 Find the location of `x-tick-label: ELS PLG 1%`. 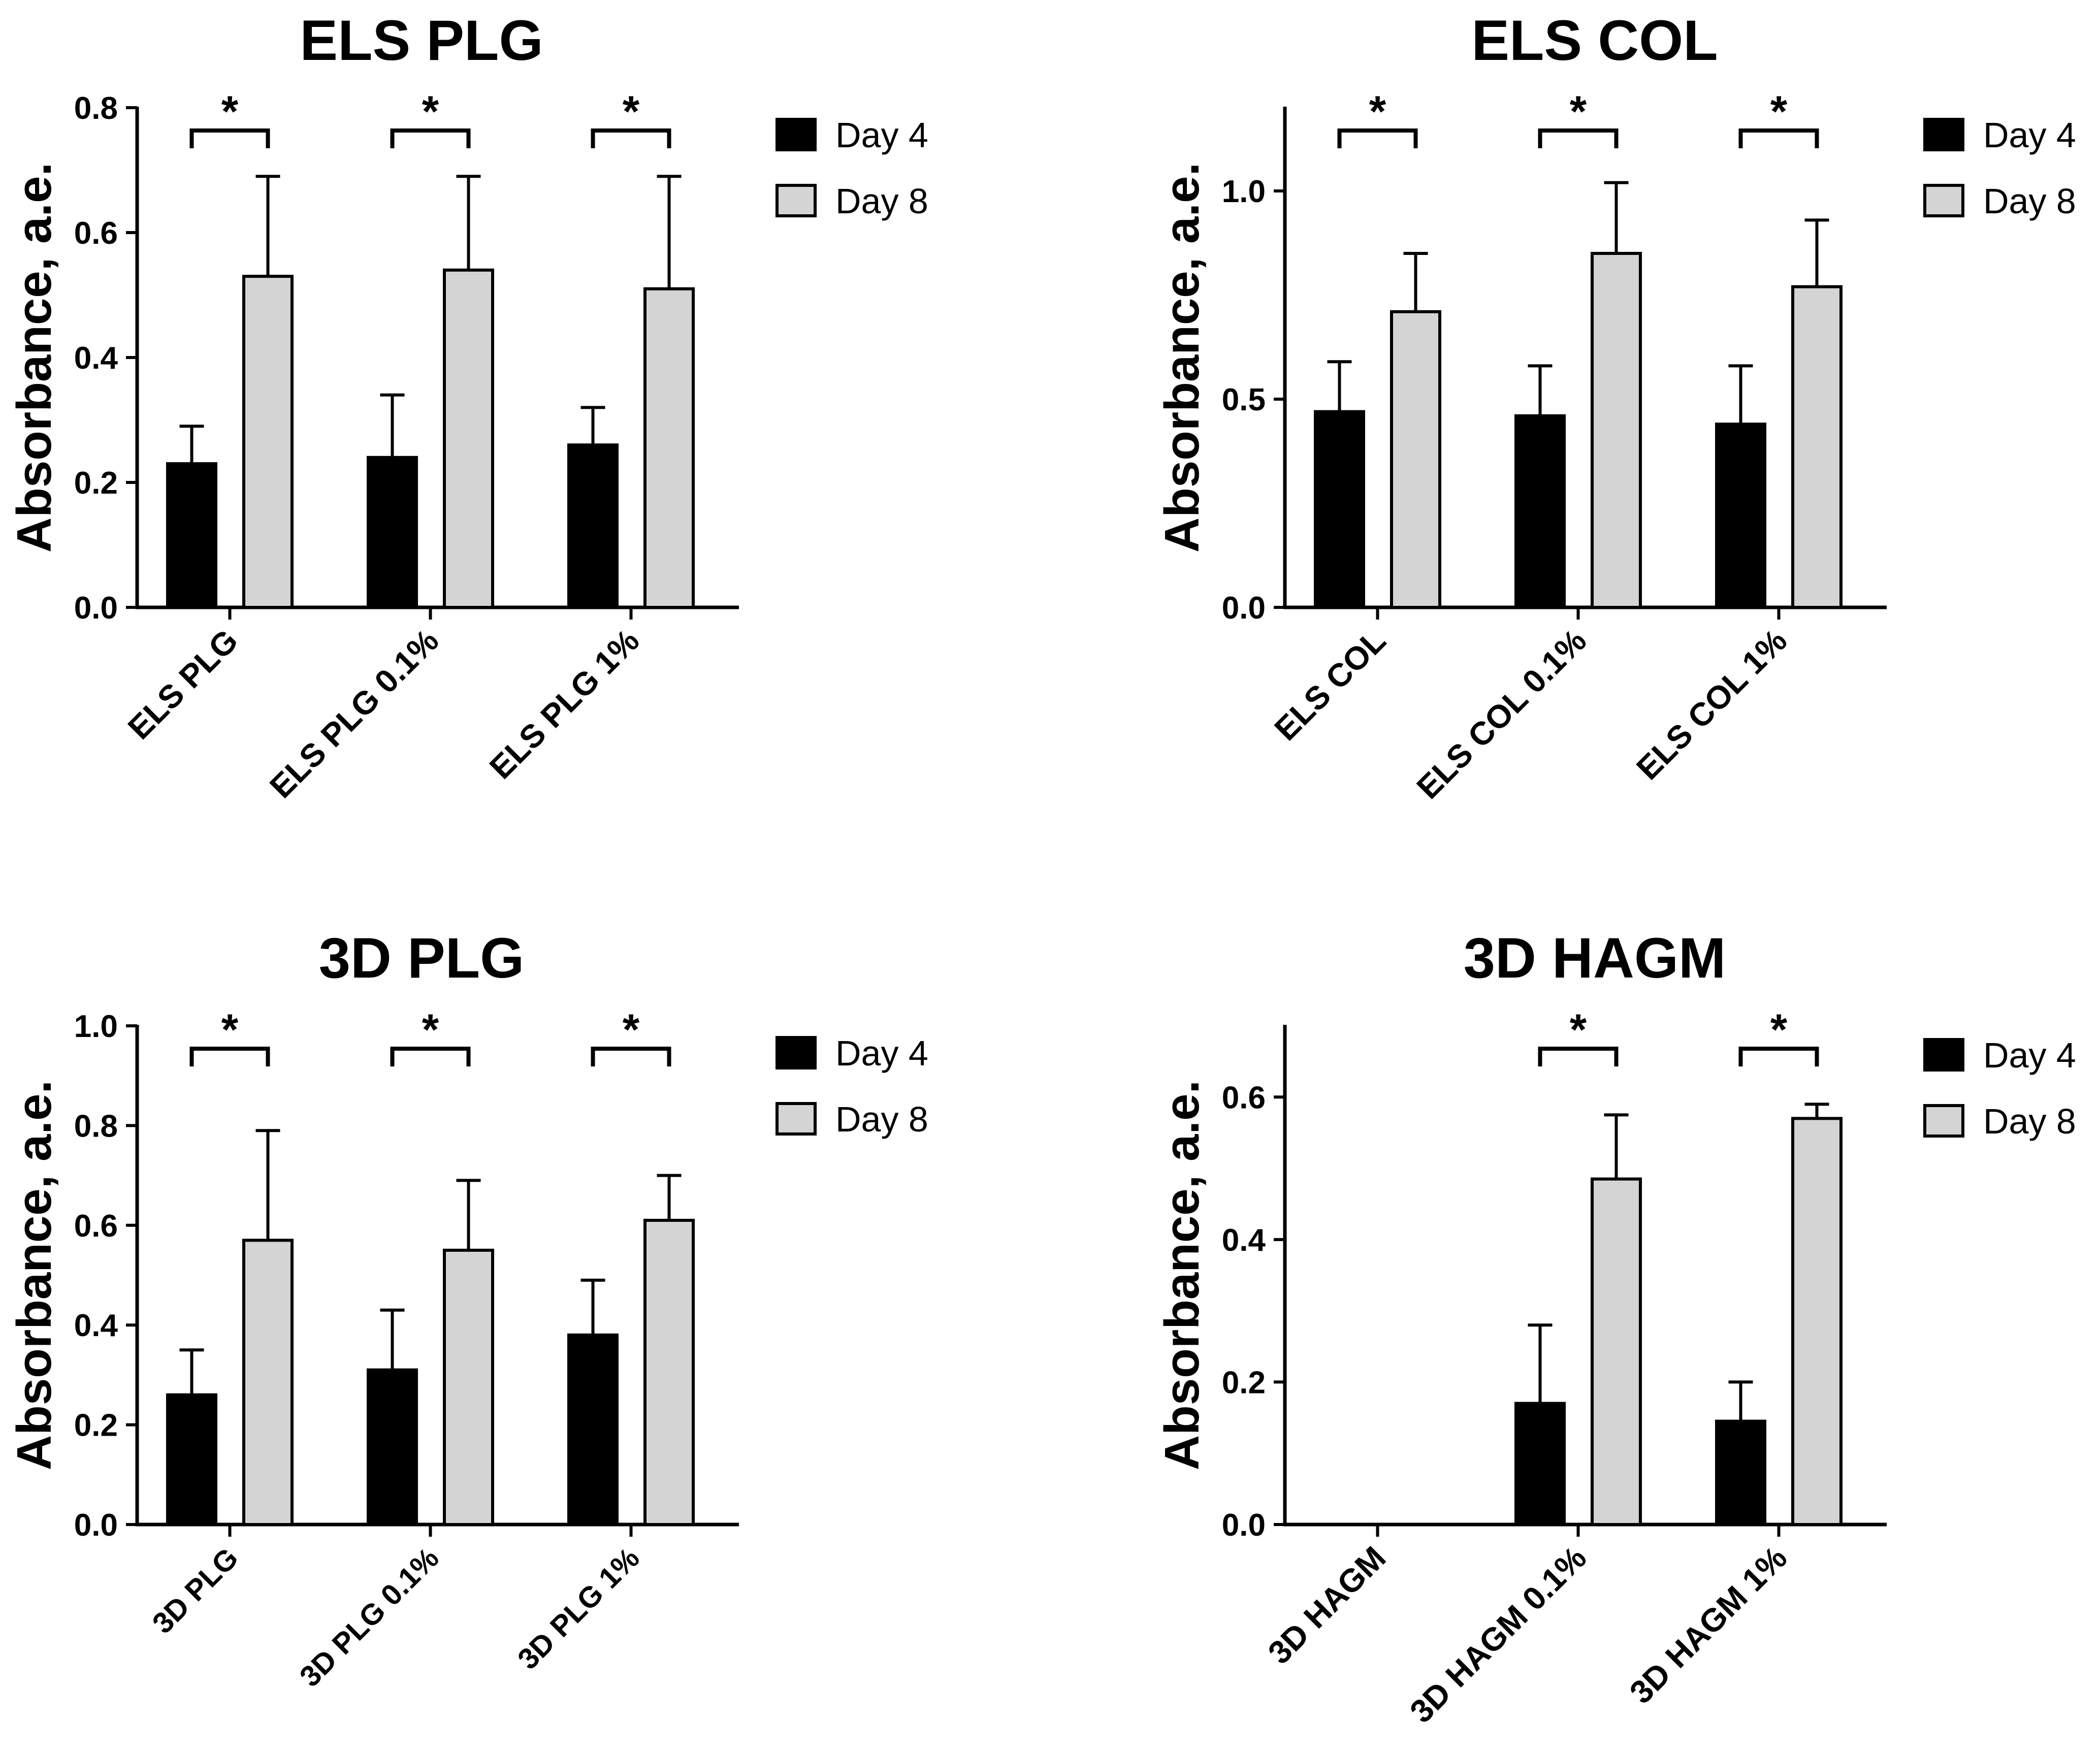

x-tick-label: ELS PLG 1% is located at coordinates (564, 704).